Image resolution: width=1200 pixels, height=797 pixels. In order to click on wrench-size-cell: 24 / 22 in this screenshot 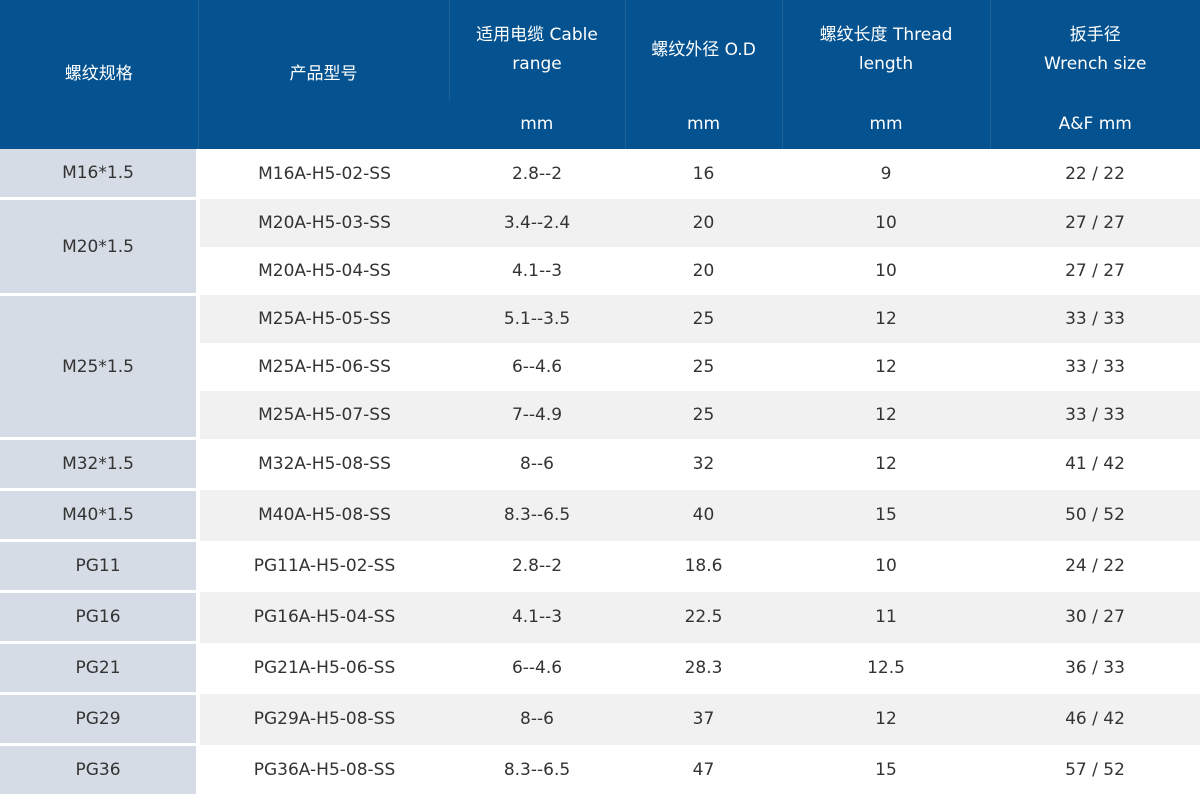, I will do `click(1095, 566)`.